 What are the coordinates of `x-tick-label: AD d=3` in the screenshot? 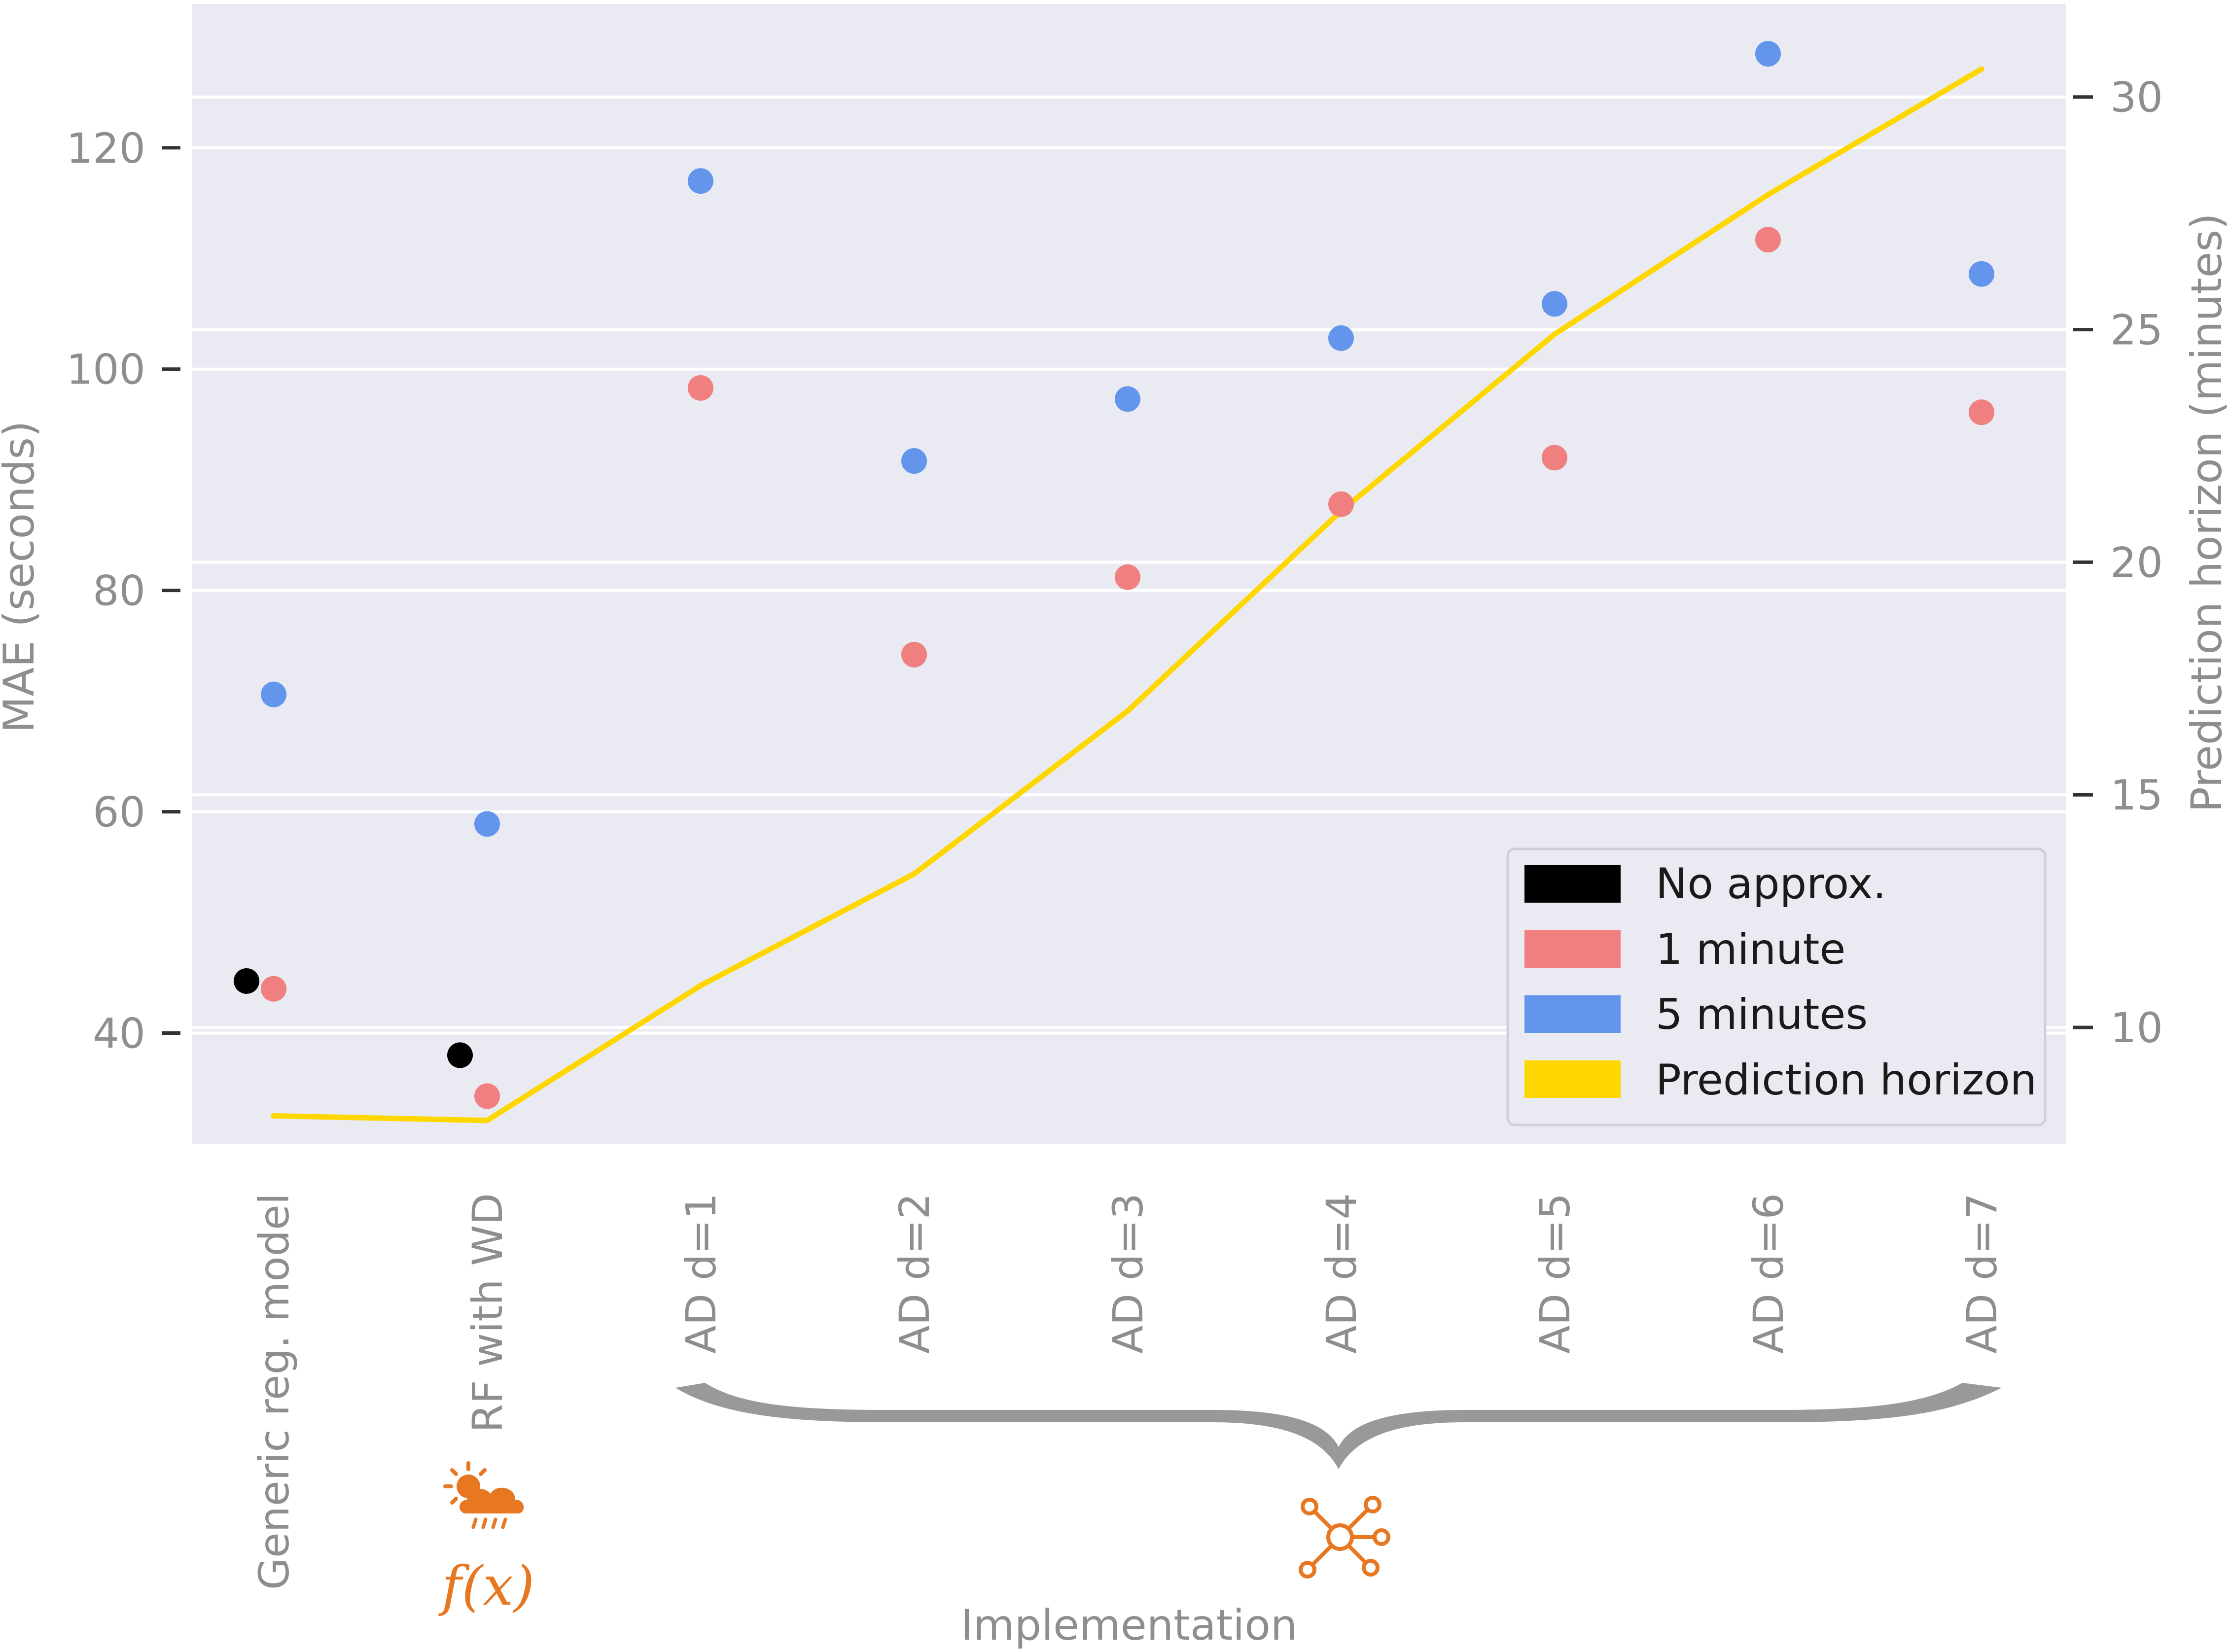 It's located at (1128, 1273).